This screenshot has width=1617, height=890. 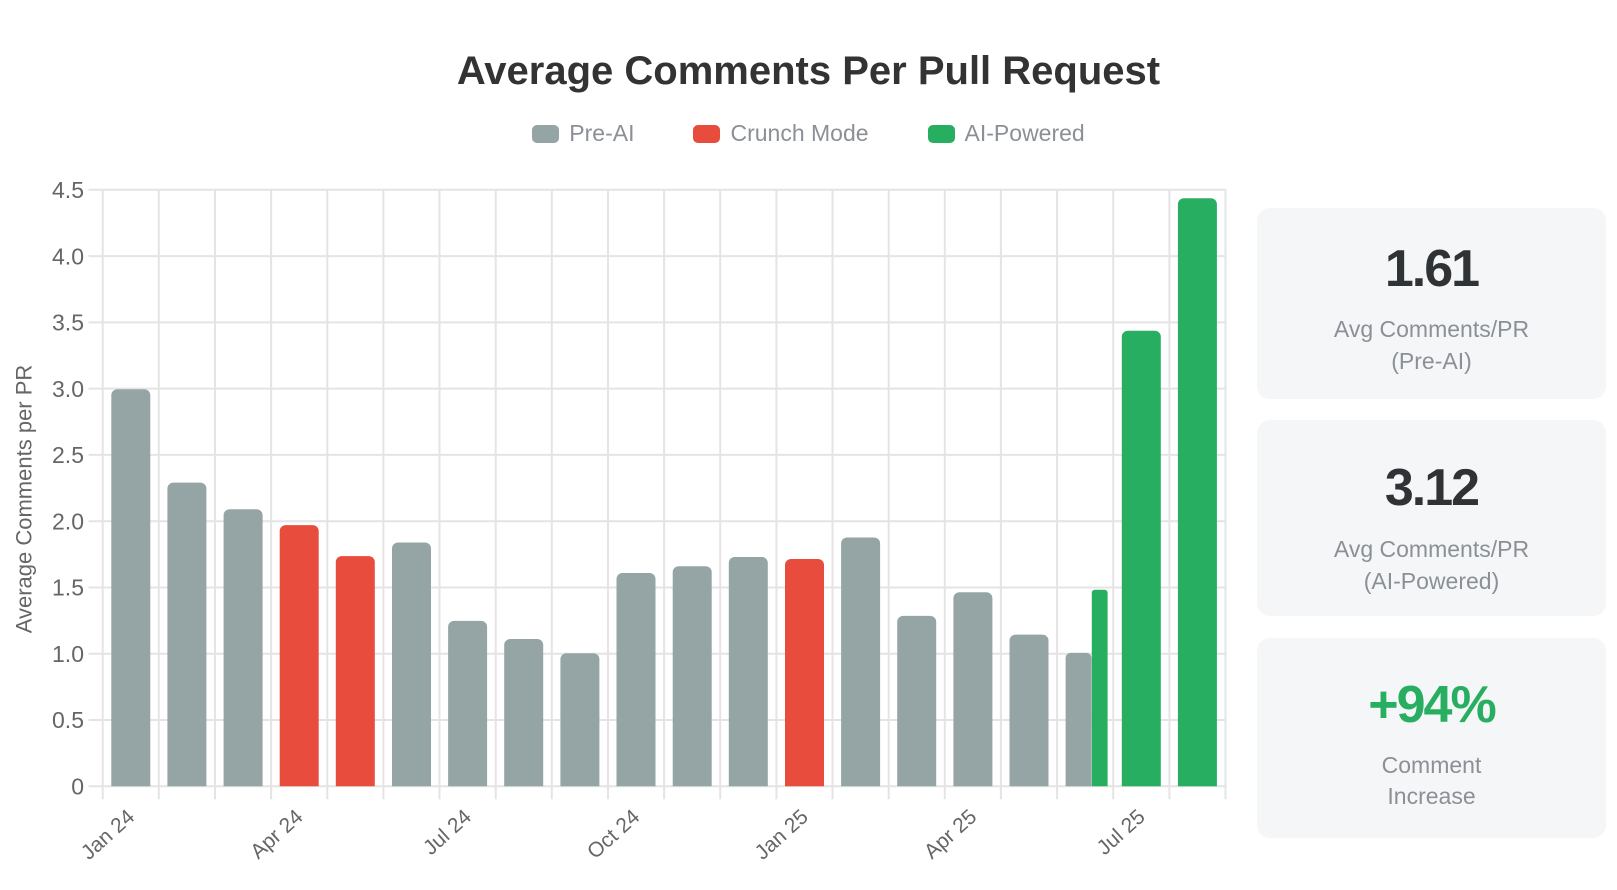 I want to click on svg-text: 0.5, so click(x=68, y=720).